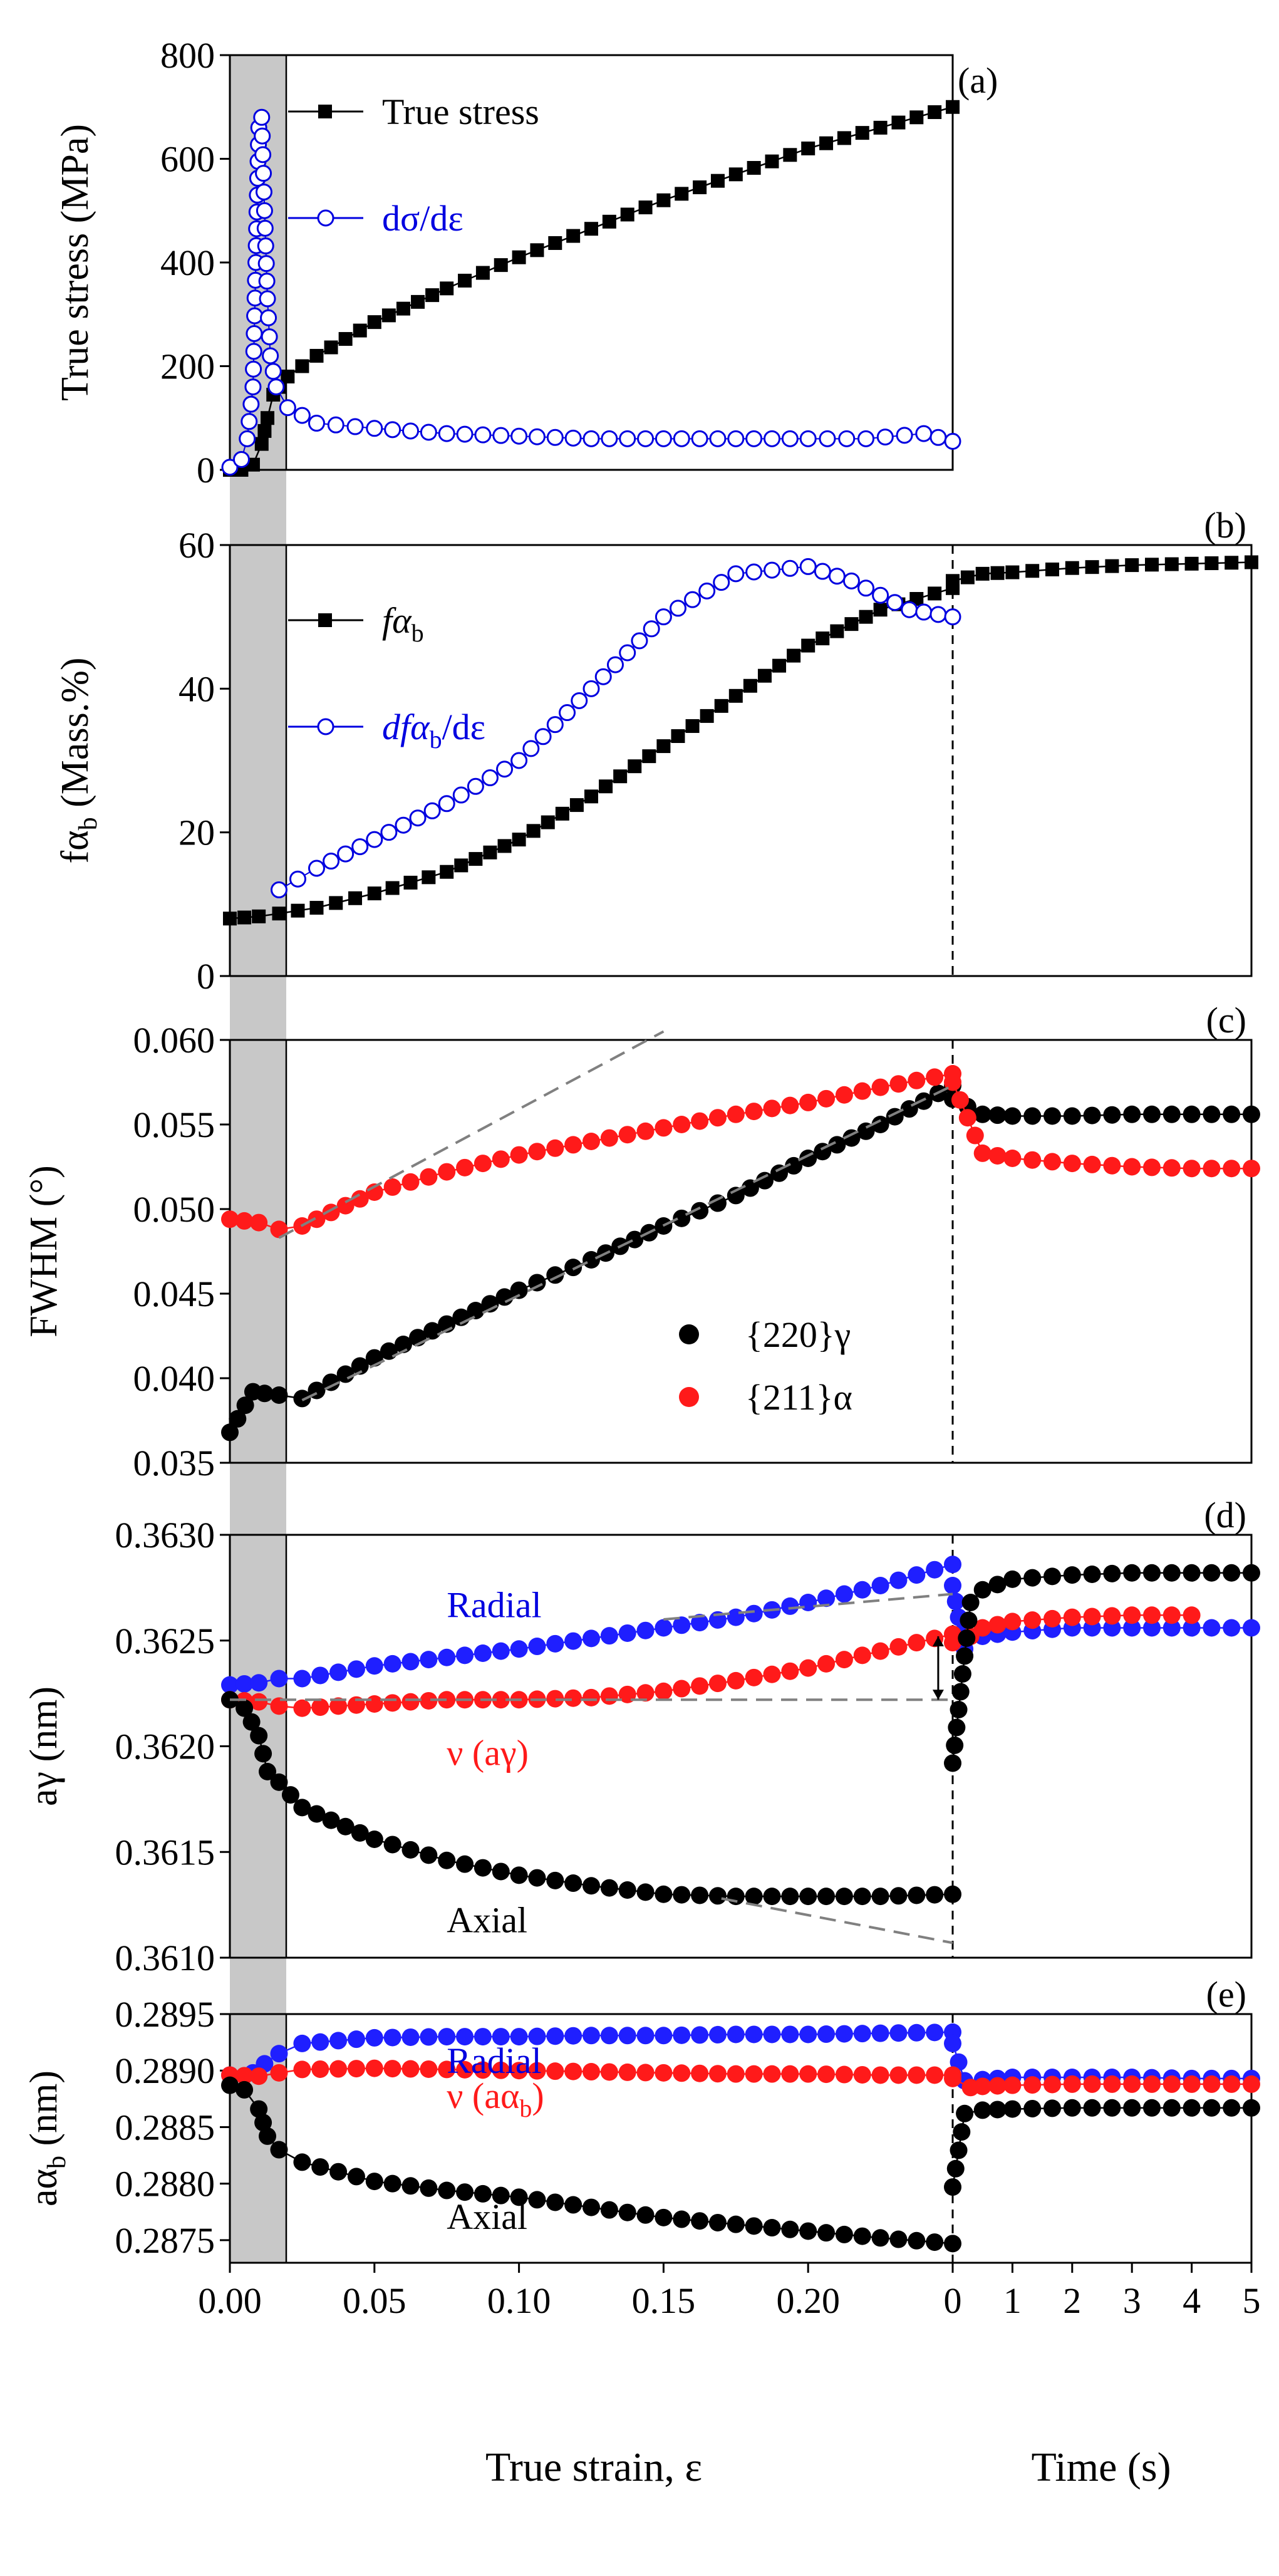  Describe the element at coordinates (174, 1209) in the screenshot. I see `y-tick-label: 0.050` at that location.